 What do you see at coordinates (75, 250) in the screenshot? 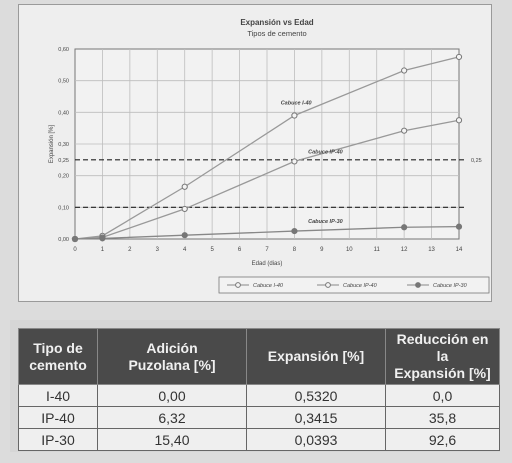
I see `x-tick-label: 0` at bounding box center [75, 250].